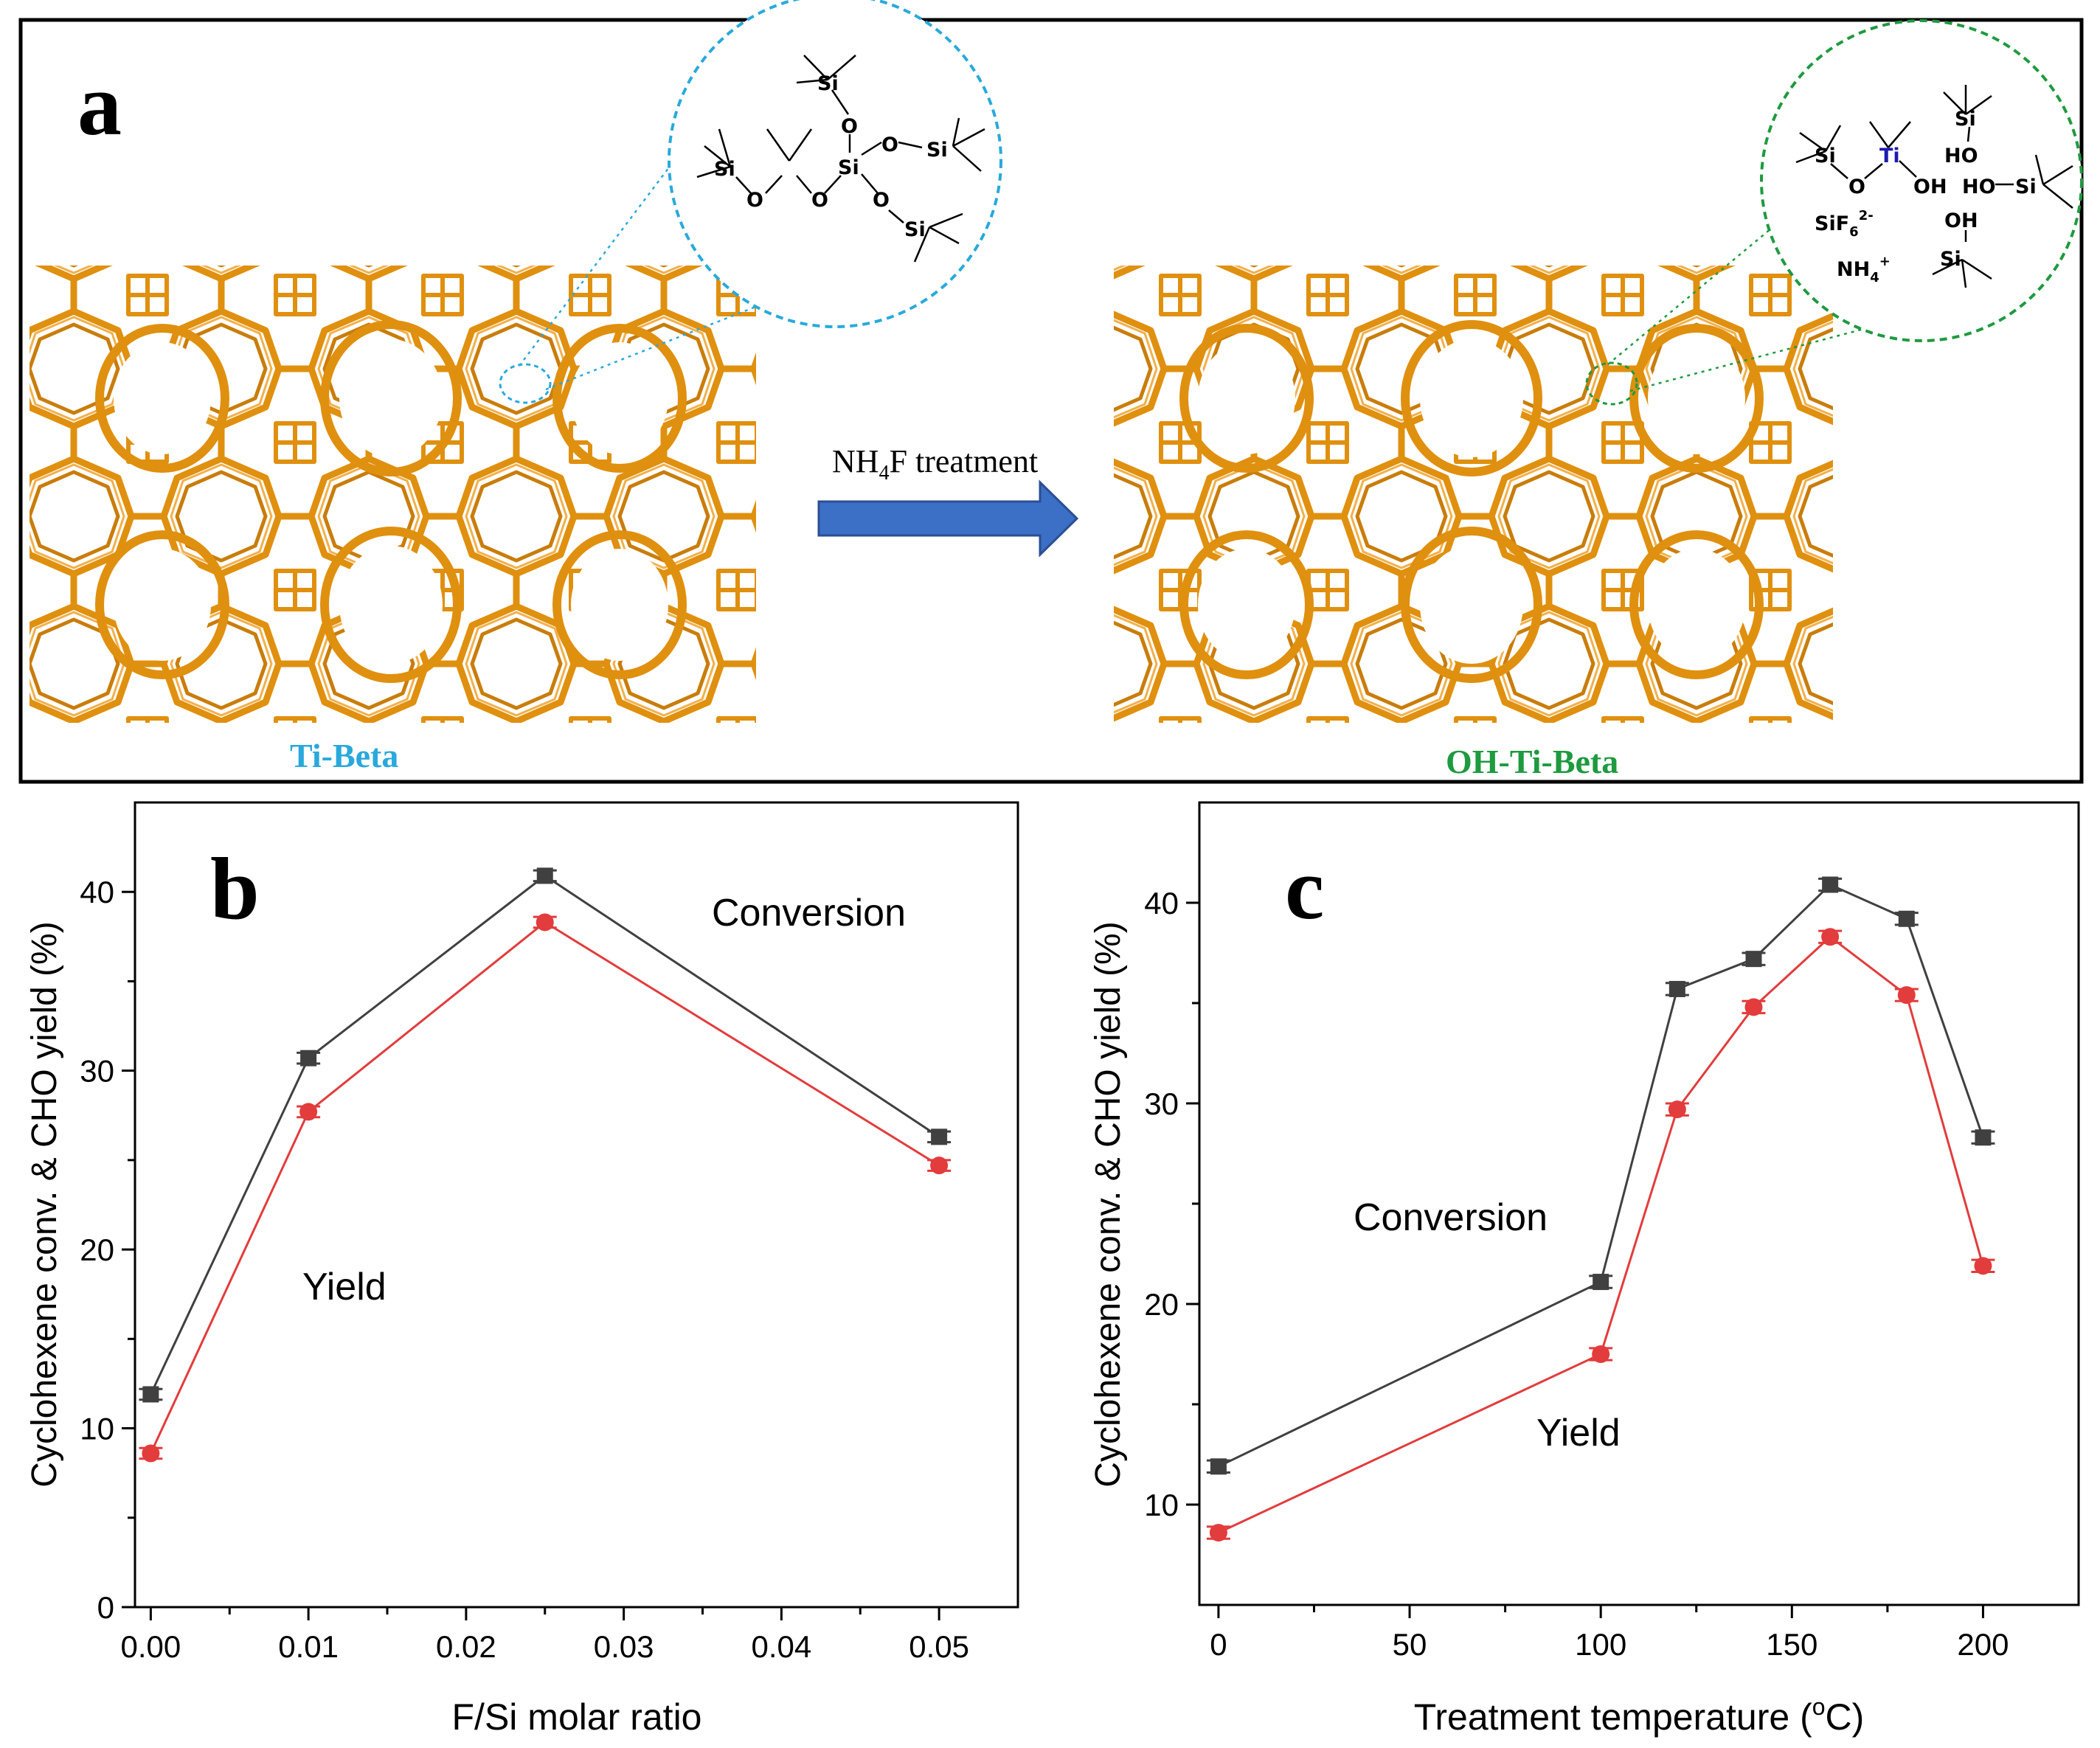 This screenshot has height=1748, width=2100. Describe the element at coordinates (344, 755) in the screenshot. I see `ti-beta-label: Ti-Beta` at that location.